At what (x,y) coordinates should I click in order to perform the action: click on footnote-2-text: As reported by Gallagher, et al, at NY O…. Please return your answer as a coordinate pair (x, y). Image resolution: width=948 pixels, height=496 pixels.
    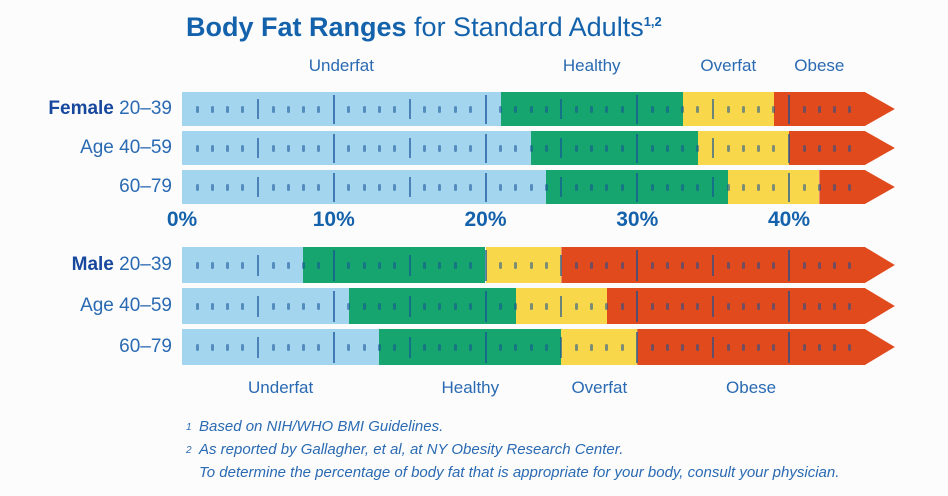
    Looking at the image, I should click on (411, 449).